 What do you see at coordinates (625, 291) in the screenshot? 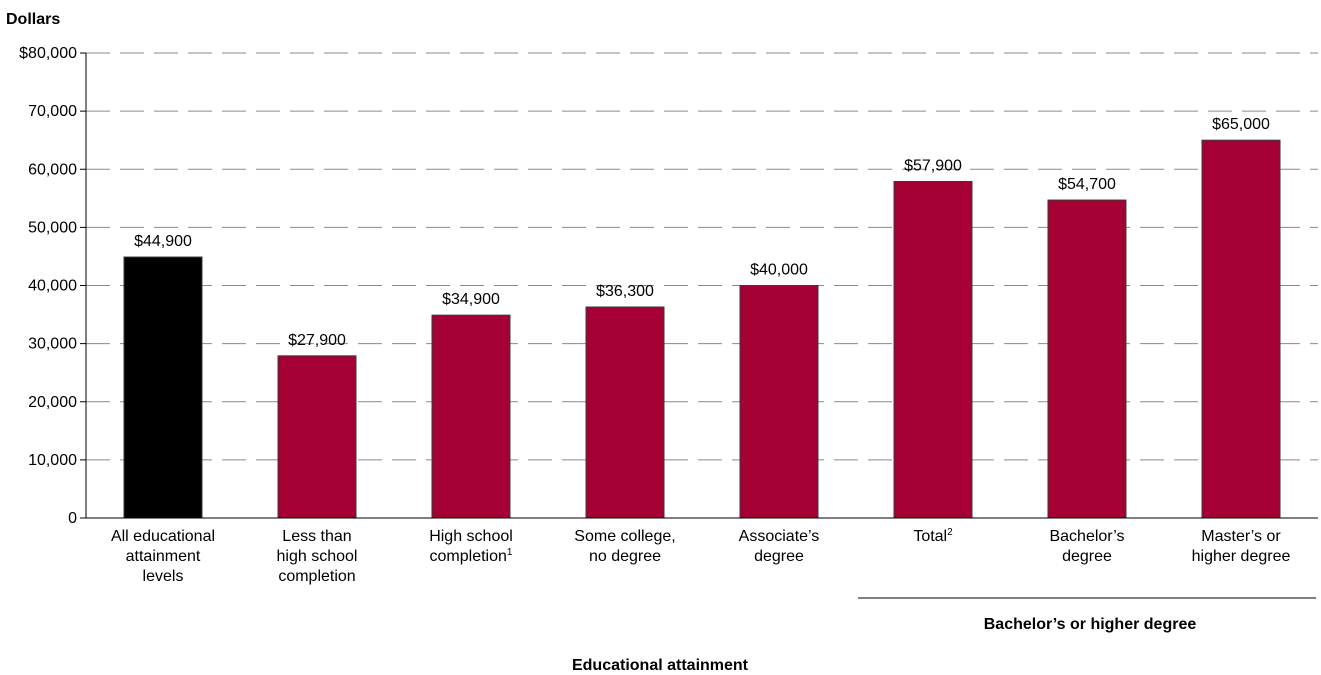
I see `bar-value-label: $36,300` at bounding box center [625, 291].